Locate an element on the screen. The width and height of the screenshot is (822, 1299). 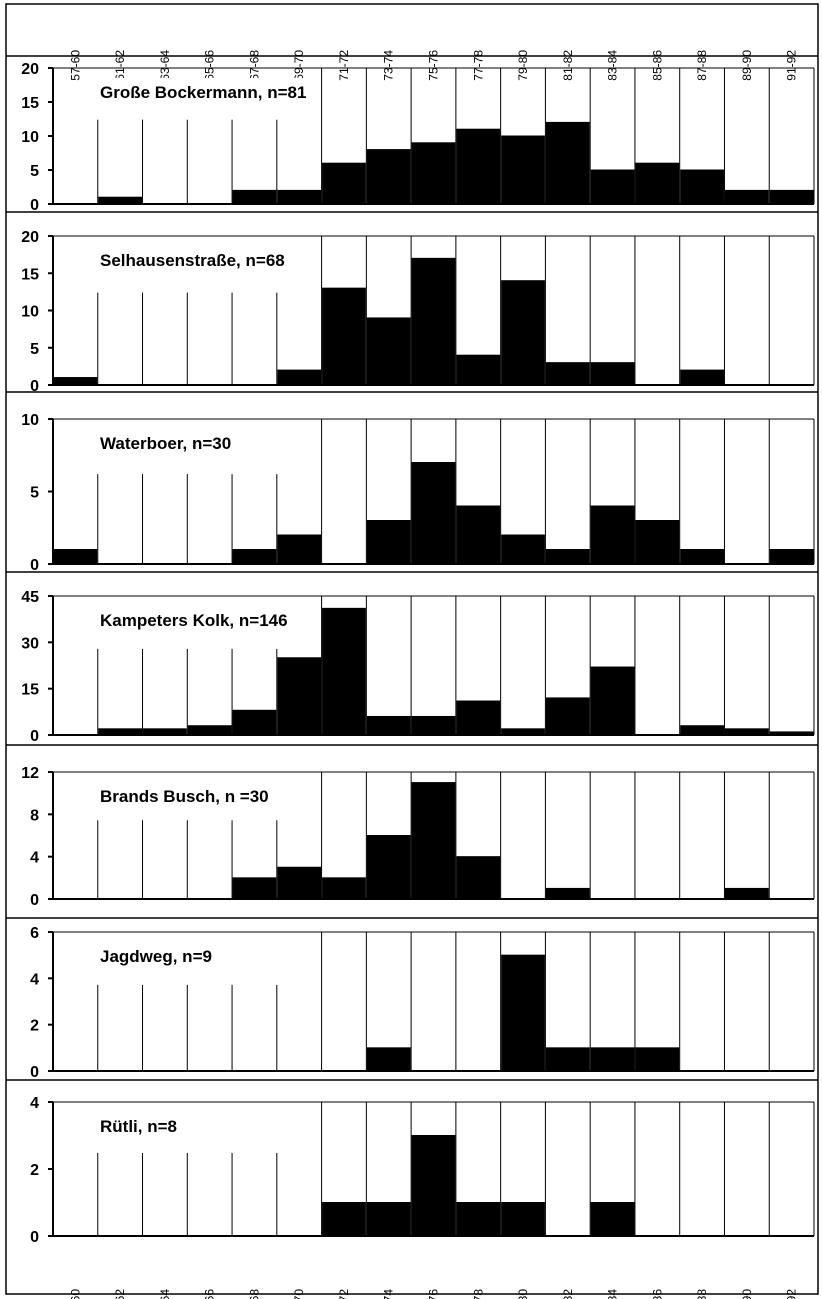
x-tick-label-top: 79-80 is located at coordinates (523, 65).